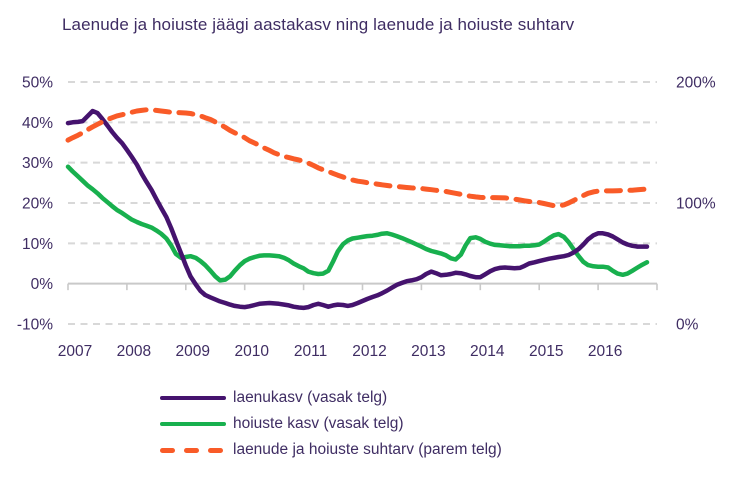 The height and width of the screenshot is (484, 750). What do you see at coordinates (251, 351) in the screenshot?
I see `x-axis-label-2010: 2010` at bounding box center [251, 351].